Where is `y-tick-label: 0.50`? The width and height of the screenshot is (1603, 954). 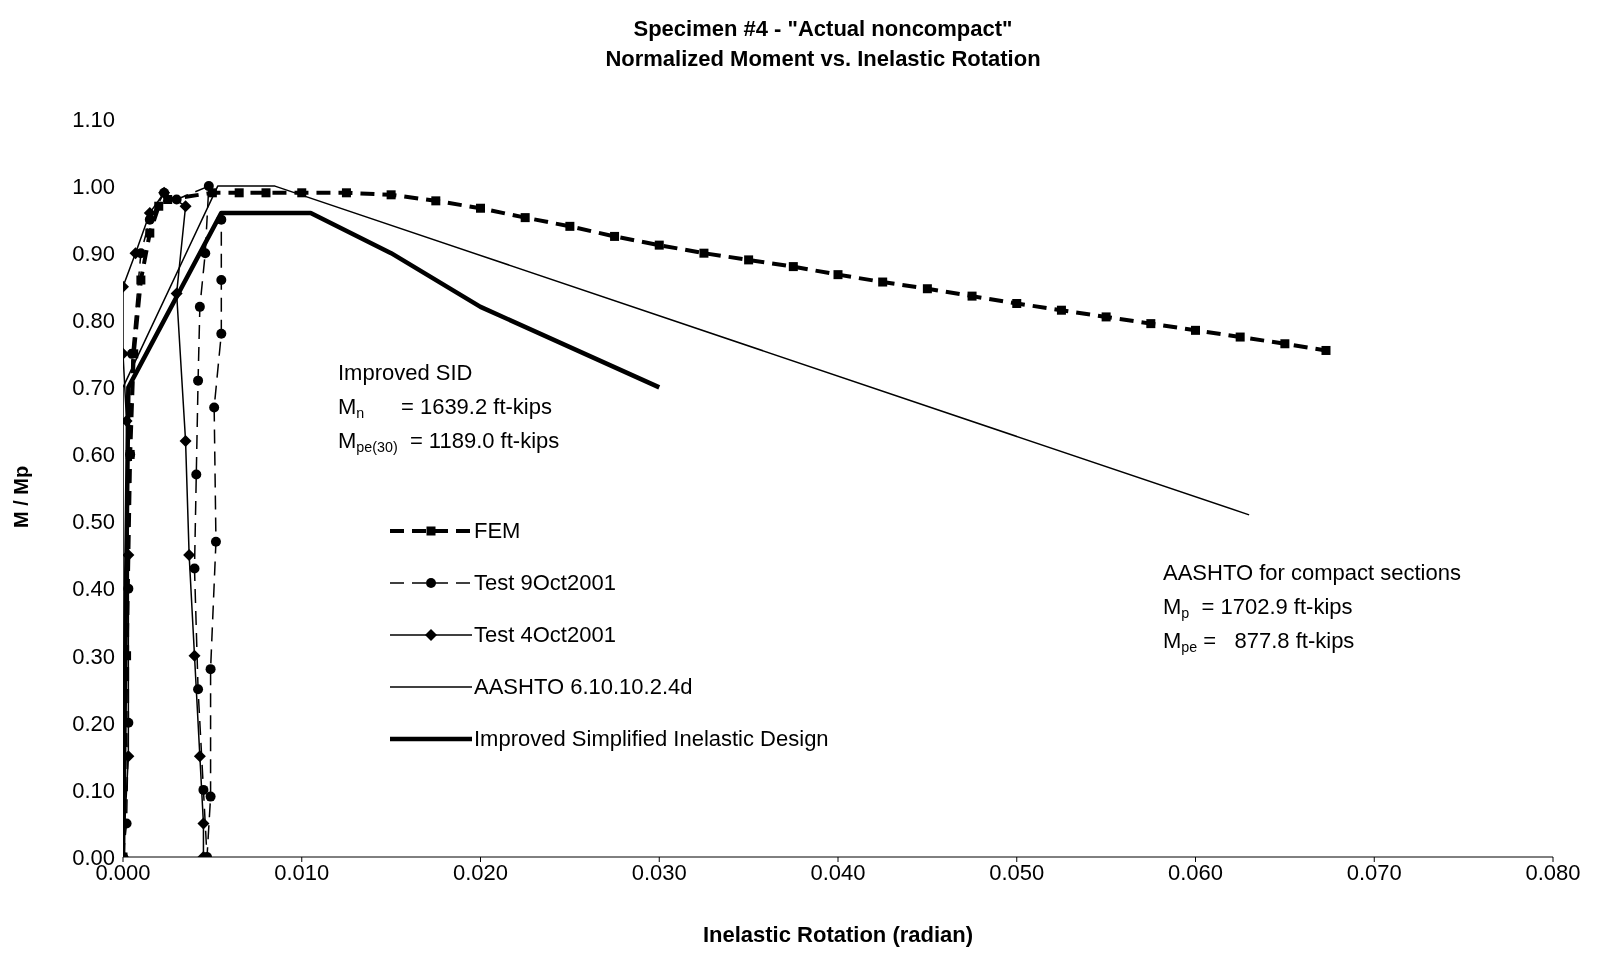 y-tick-label: 0.50 is located at coordinates (93, 522).